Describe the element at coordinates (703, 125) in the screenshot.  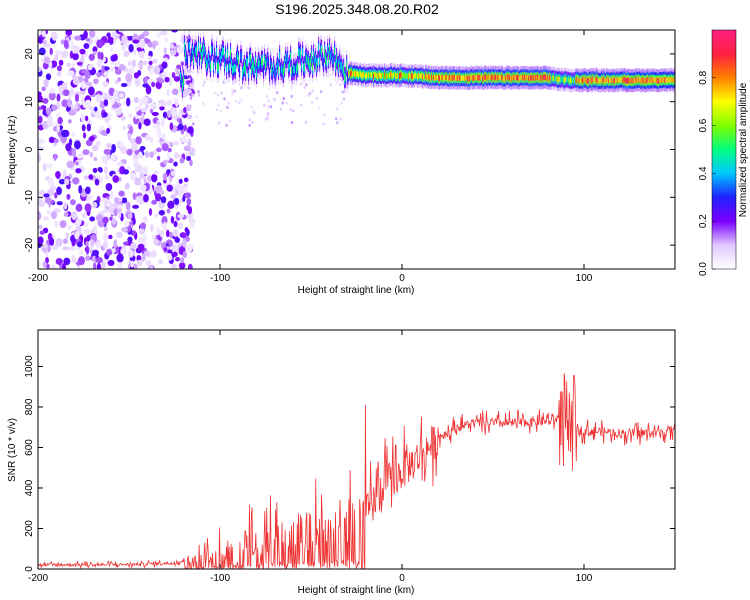
I see `colorbar-tick-label: 0.6` at that location.